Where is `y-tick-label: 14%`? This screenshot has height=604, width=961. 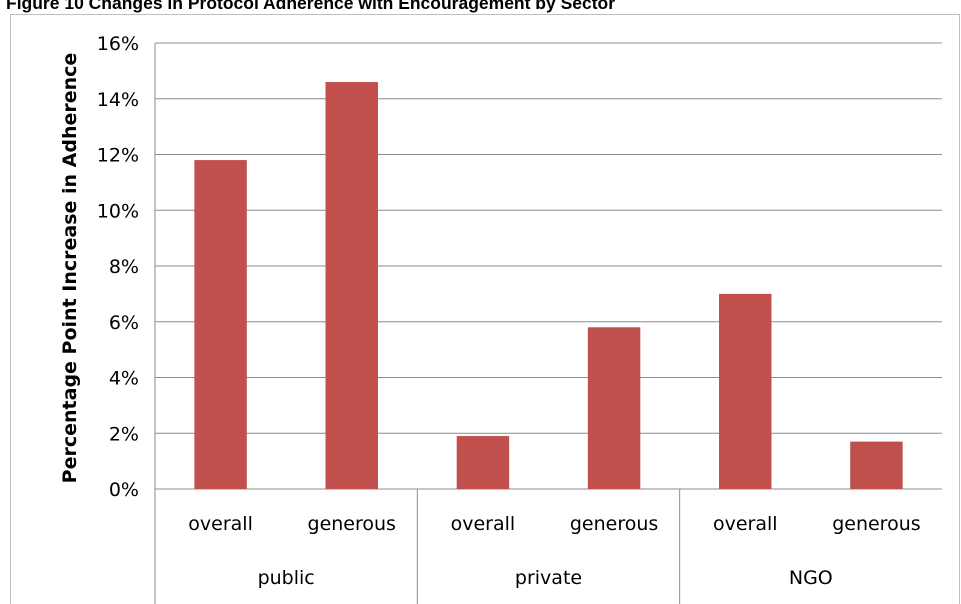
y-tick-label: 14% is located at coordinates (118, 100).